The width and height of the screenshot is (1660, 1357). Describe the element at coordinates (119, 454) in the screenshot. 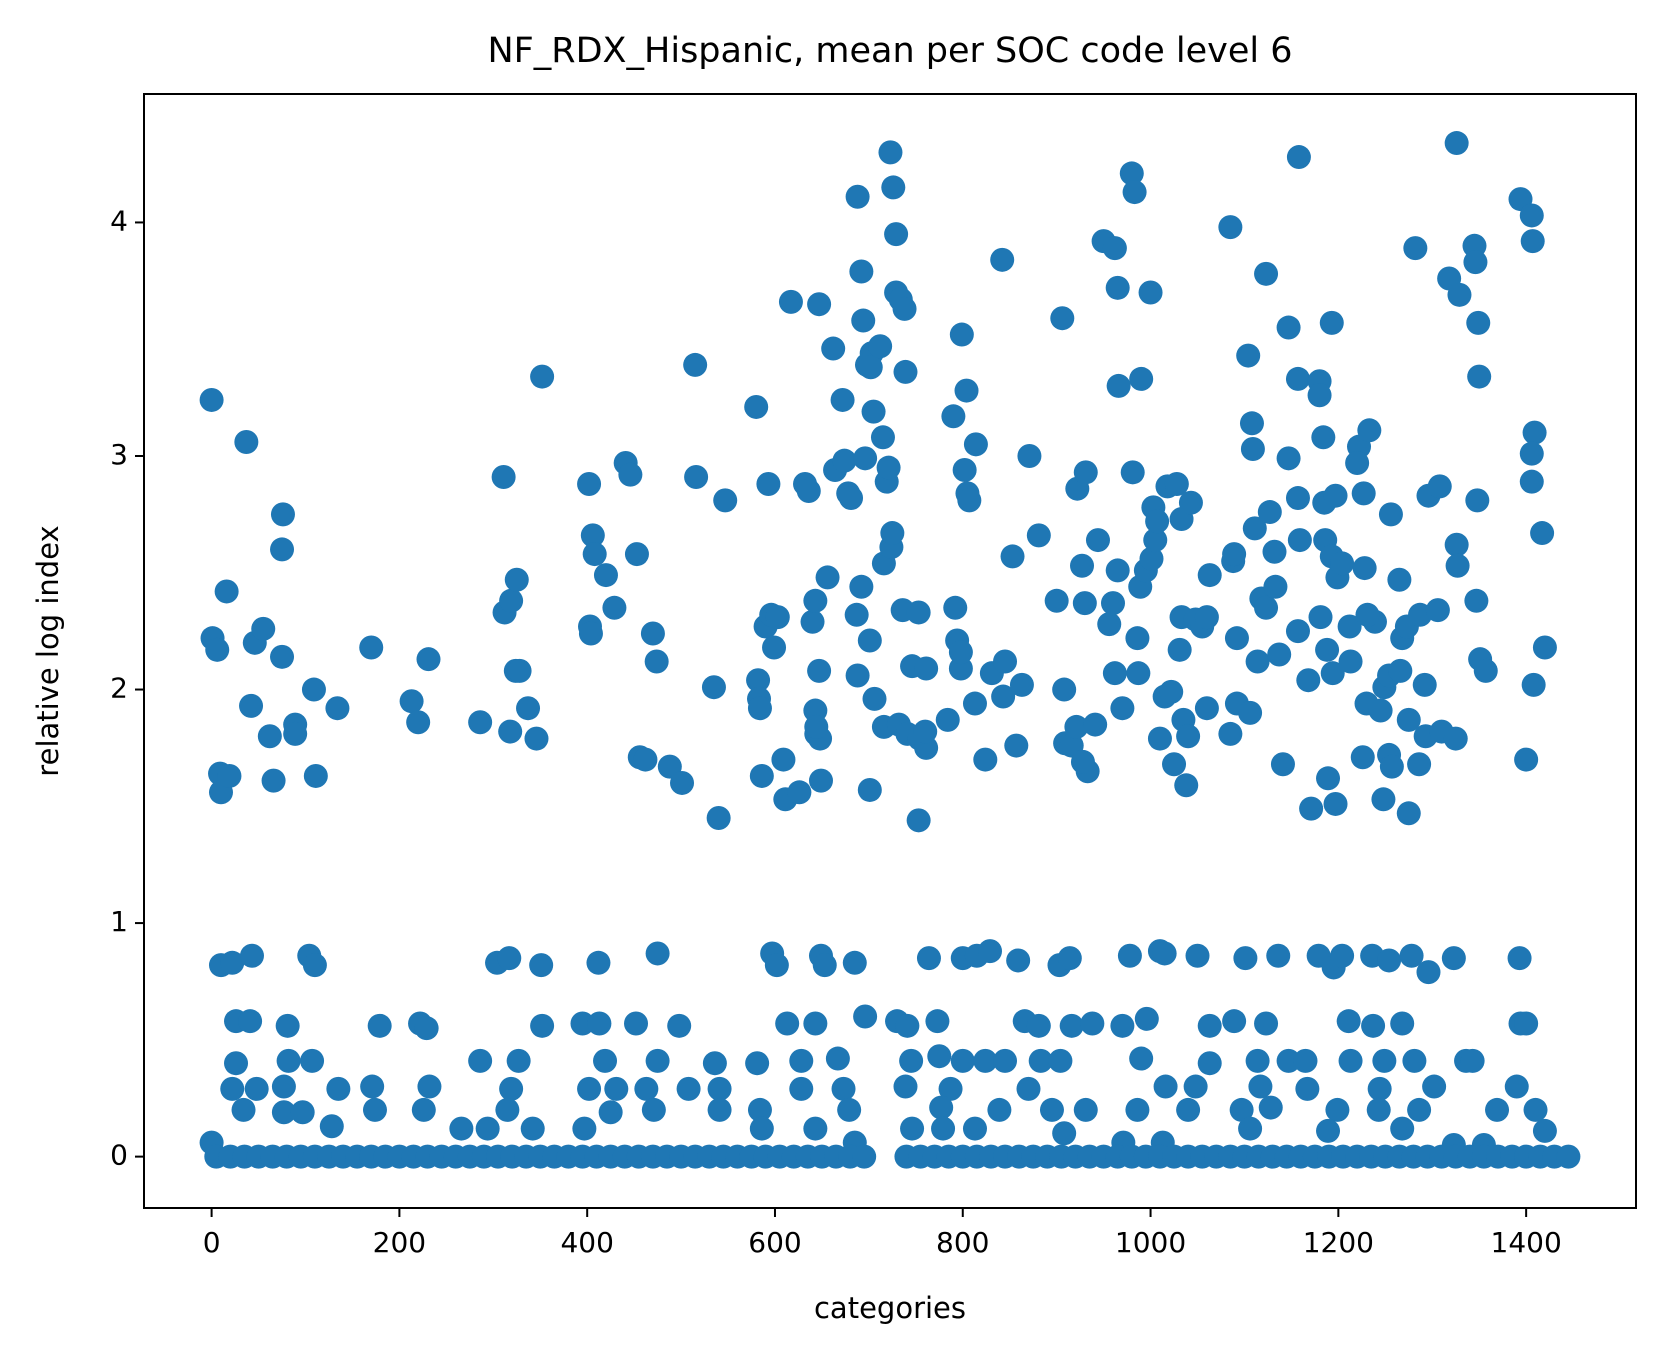

I see `y-tick-label: 3` at that location.